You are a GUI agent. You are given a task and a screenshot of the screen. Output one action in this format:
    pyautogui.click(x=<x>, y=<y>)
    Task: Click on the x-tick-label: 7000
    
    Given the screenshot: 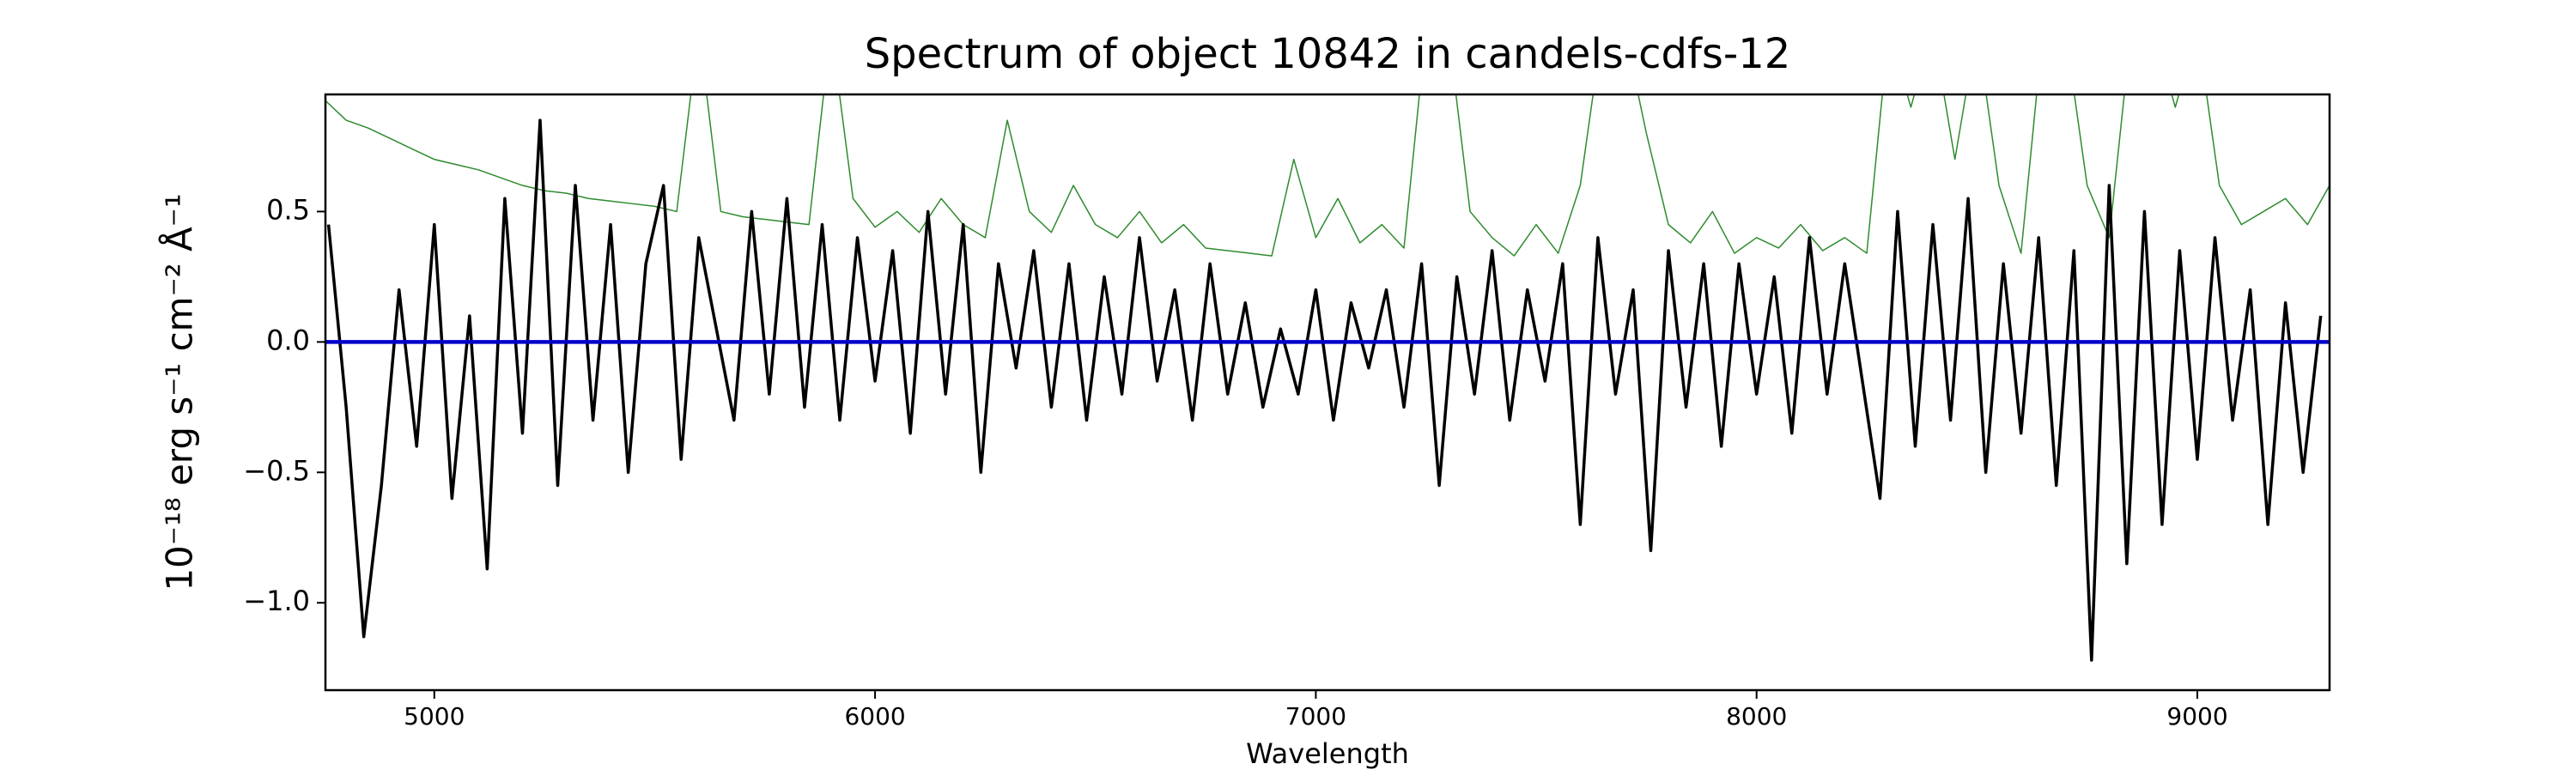 What is the action you would take?
    pyautogui.click(x=1316, y=716)
    